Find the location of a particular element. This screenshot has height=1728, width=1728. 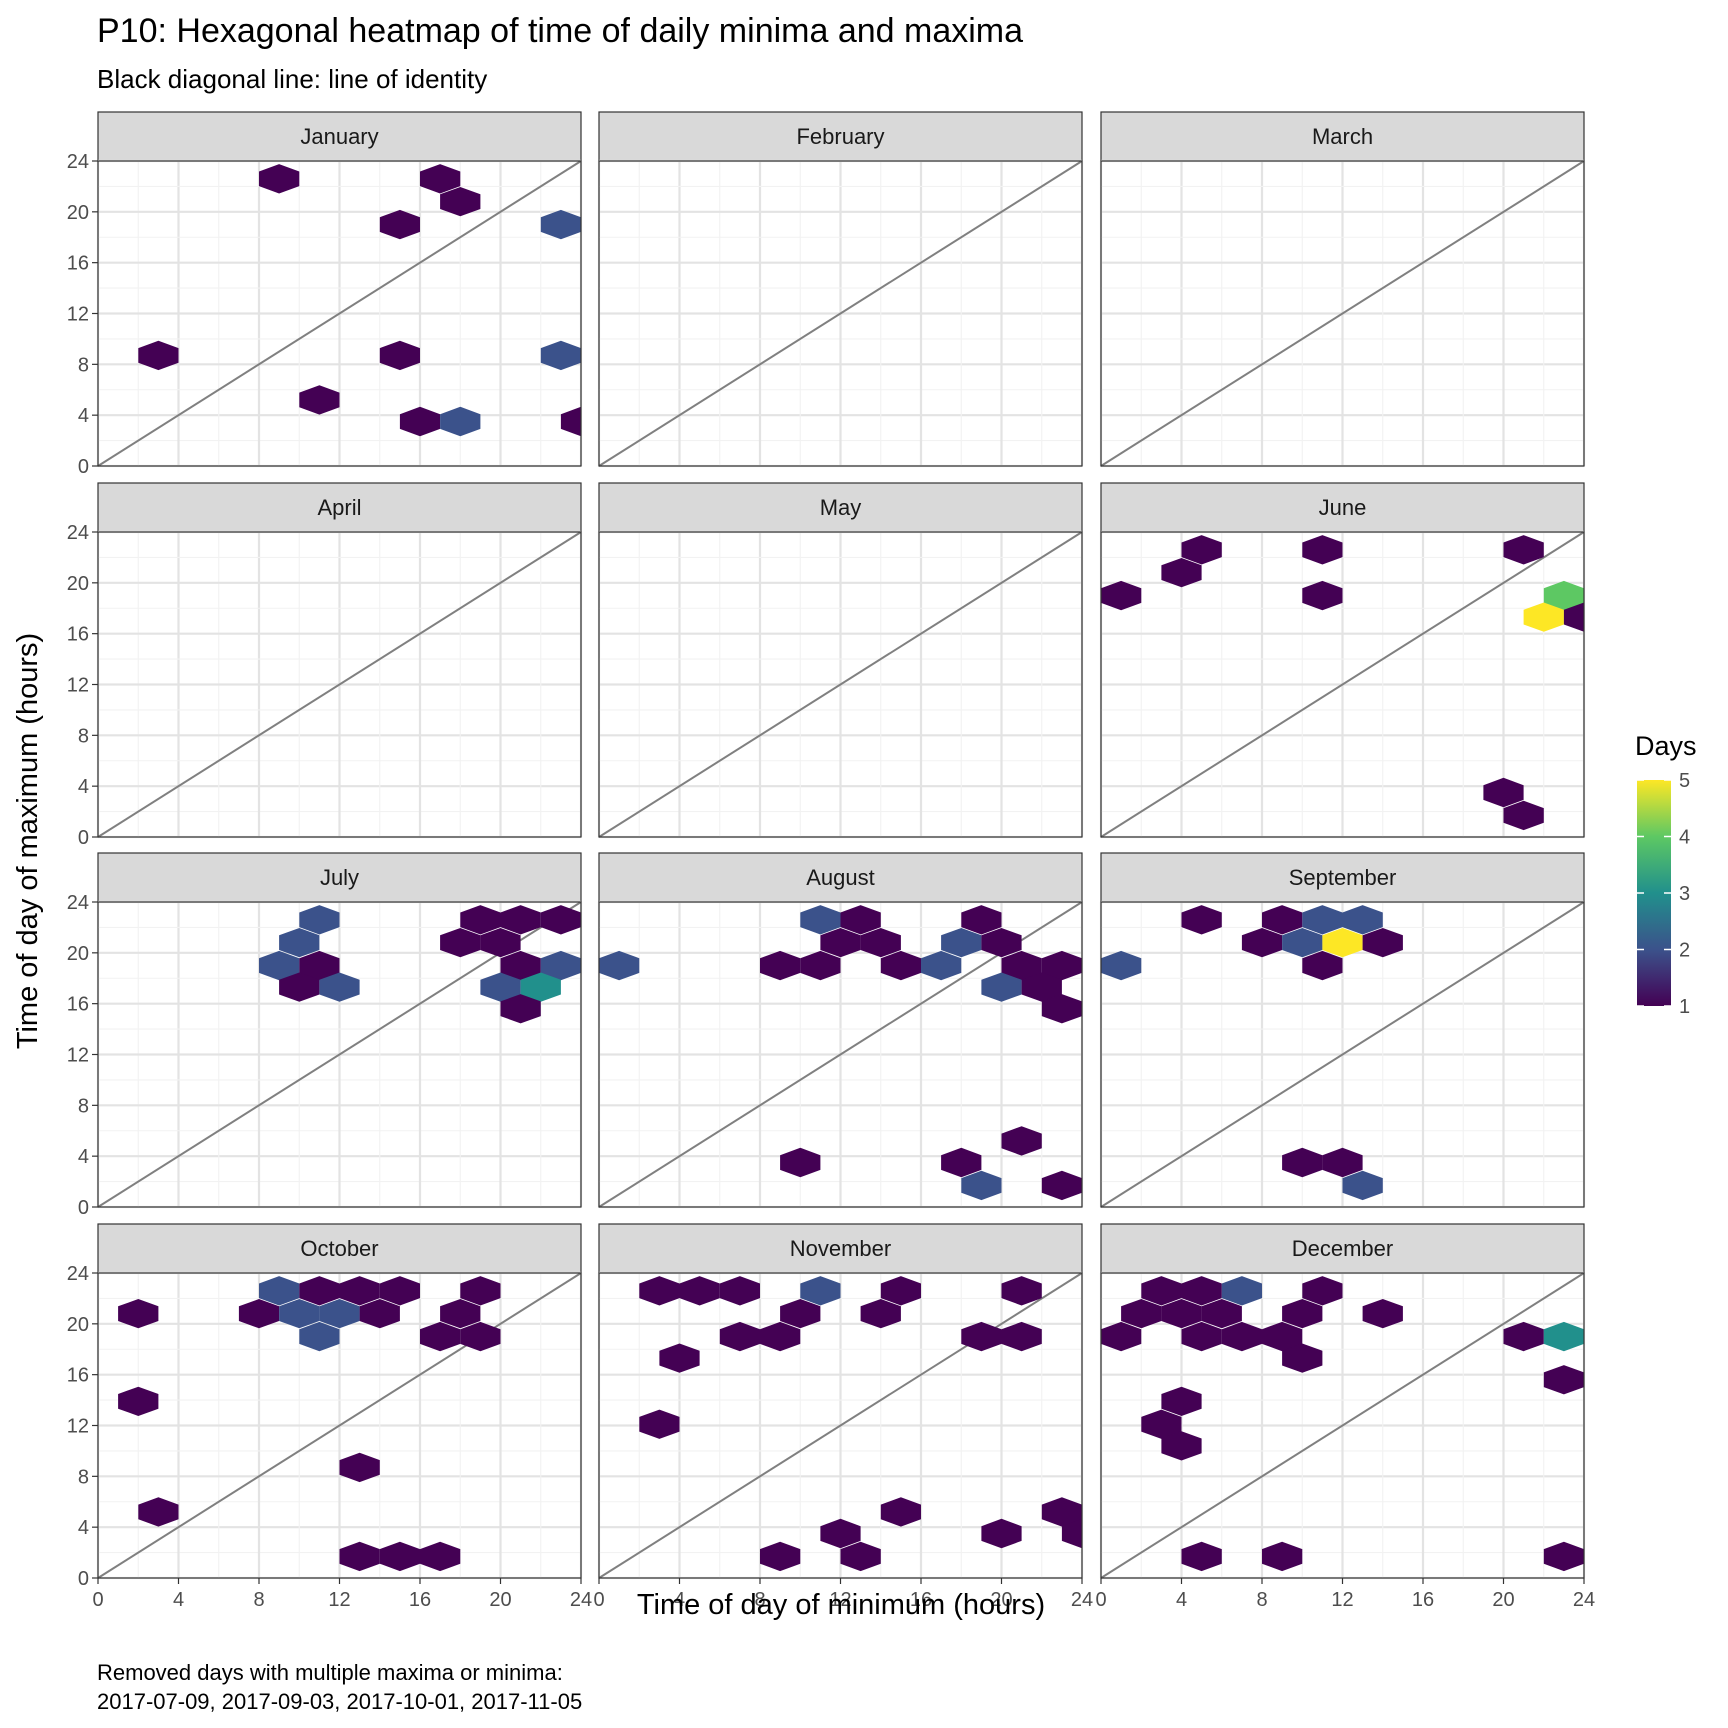

hexes-december is located at coordinates (1342, 1424).